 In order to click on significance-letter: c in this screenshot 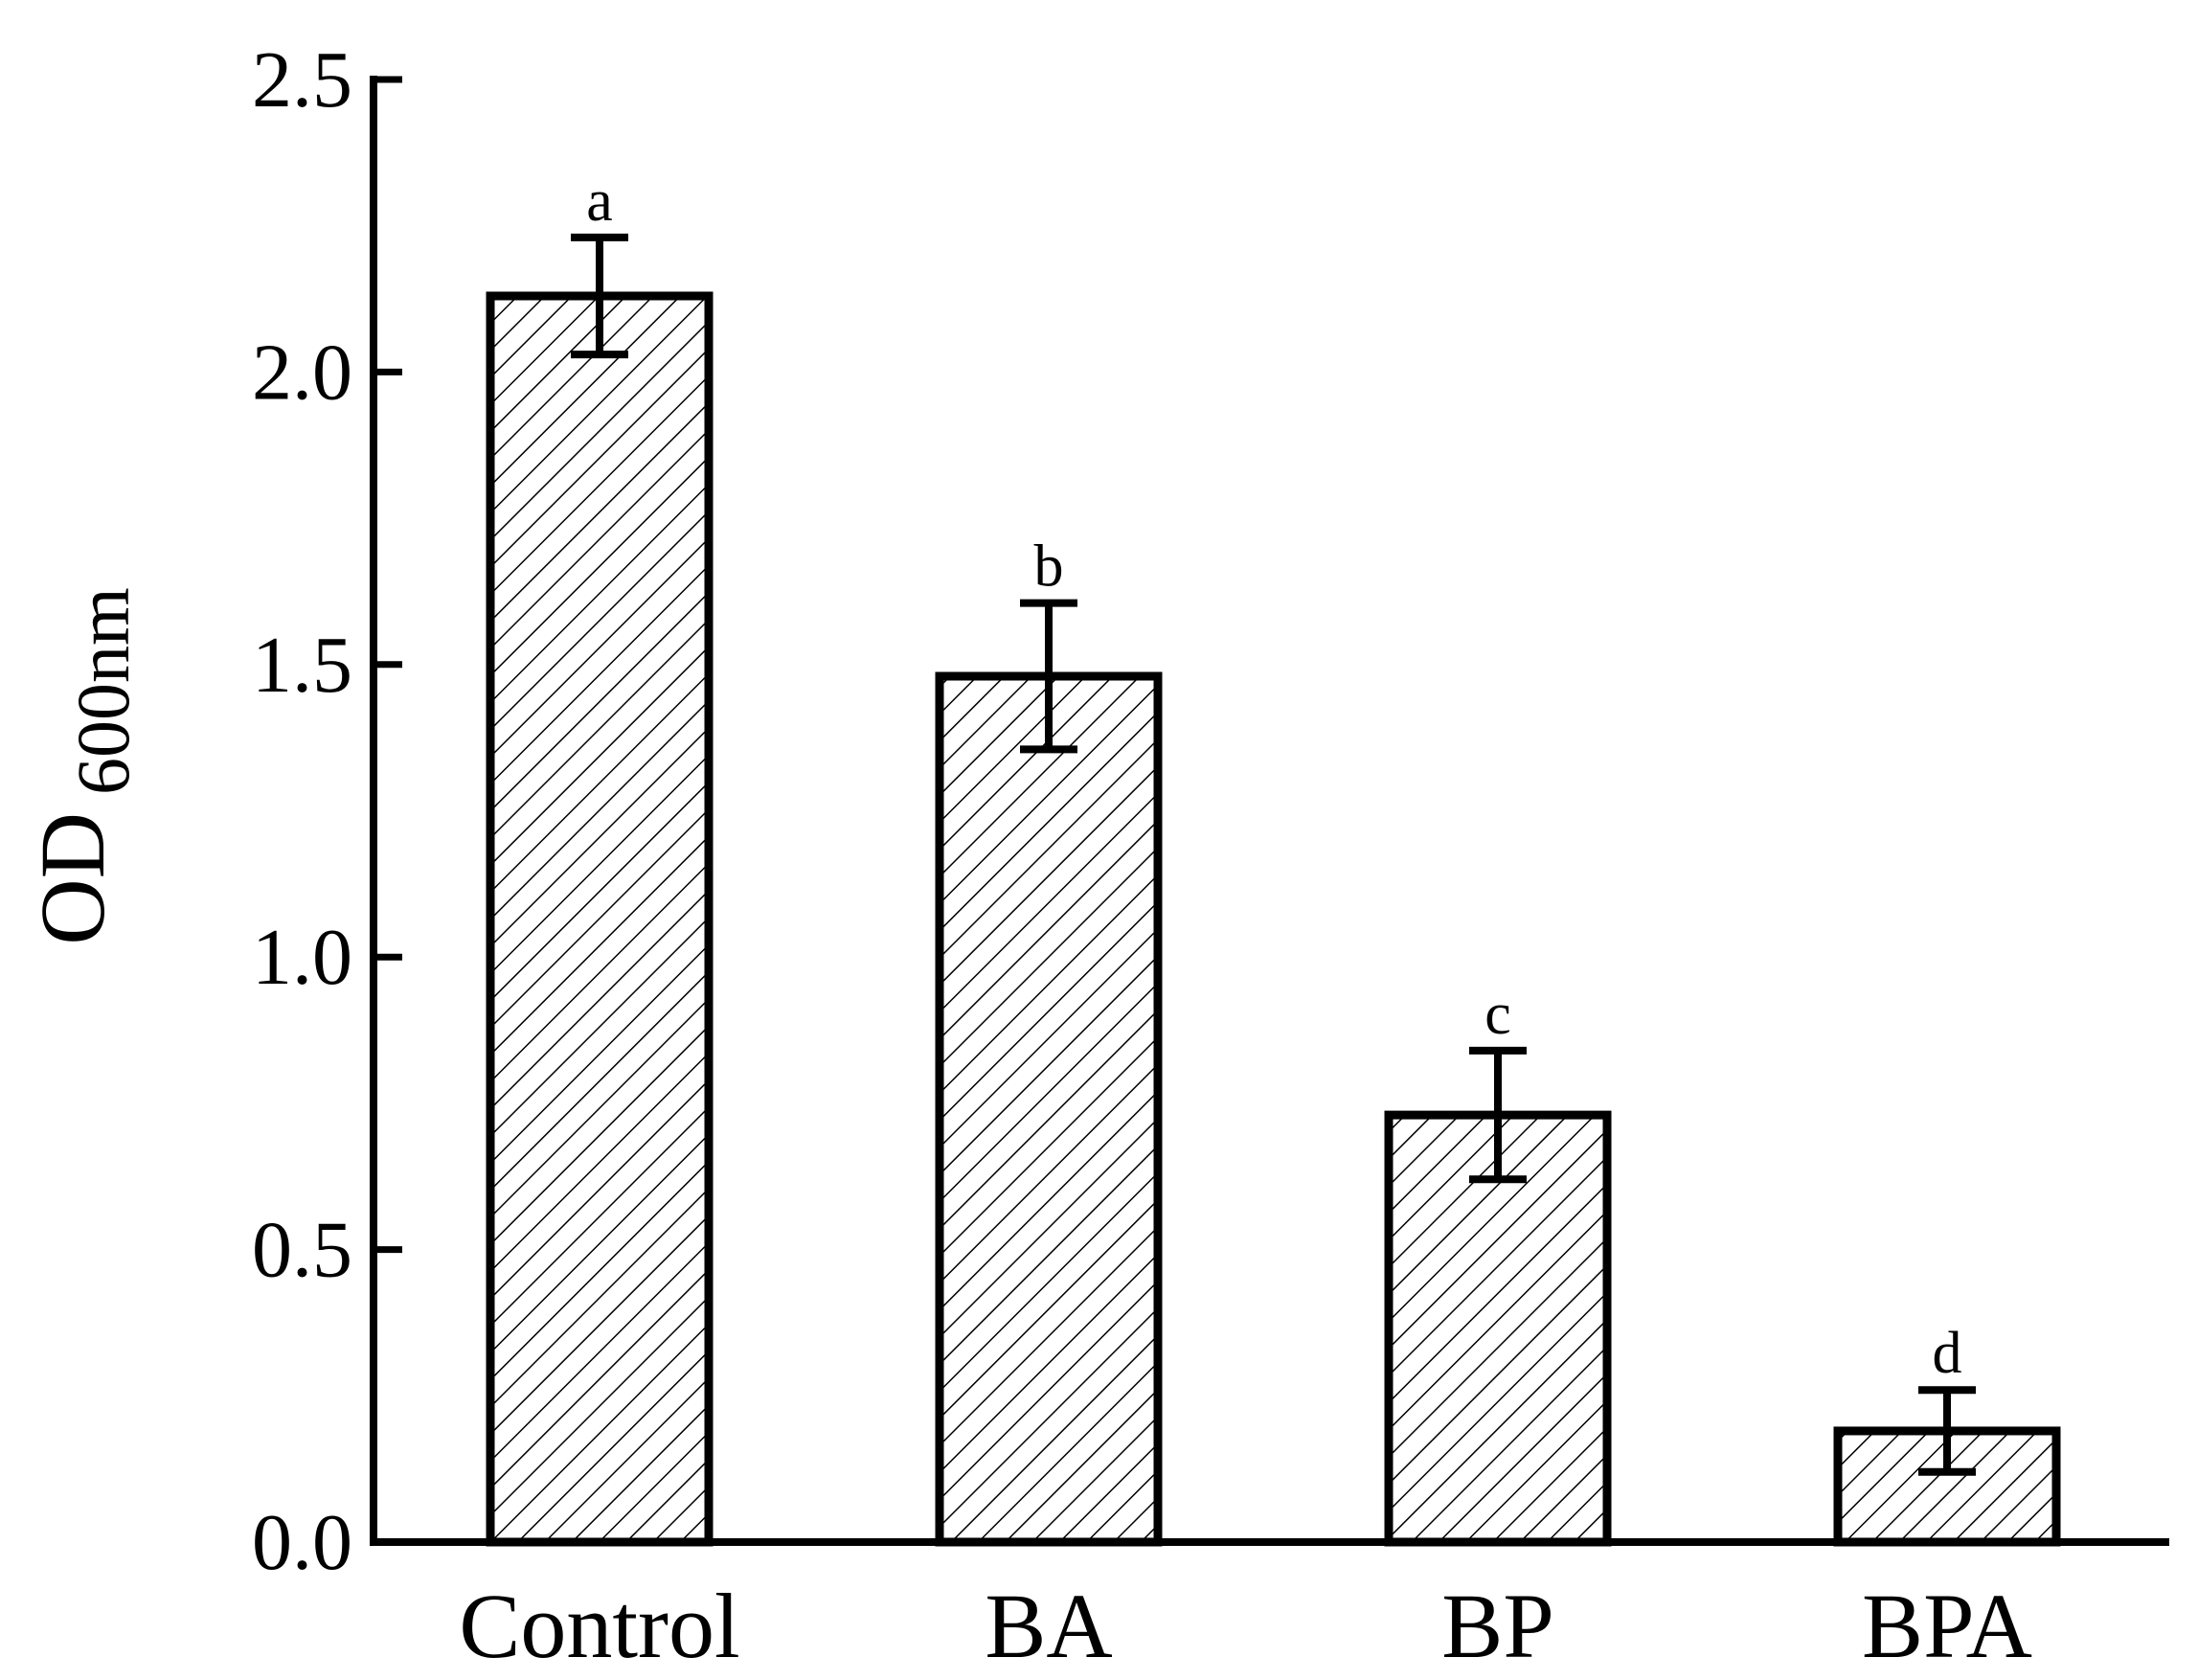, I will do `click(1498, 1014)`.